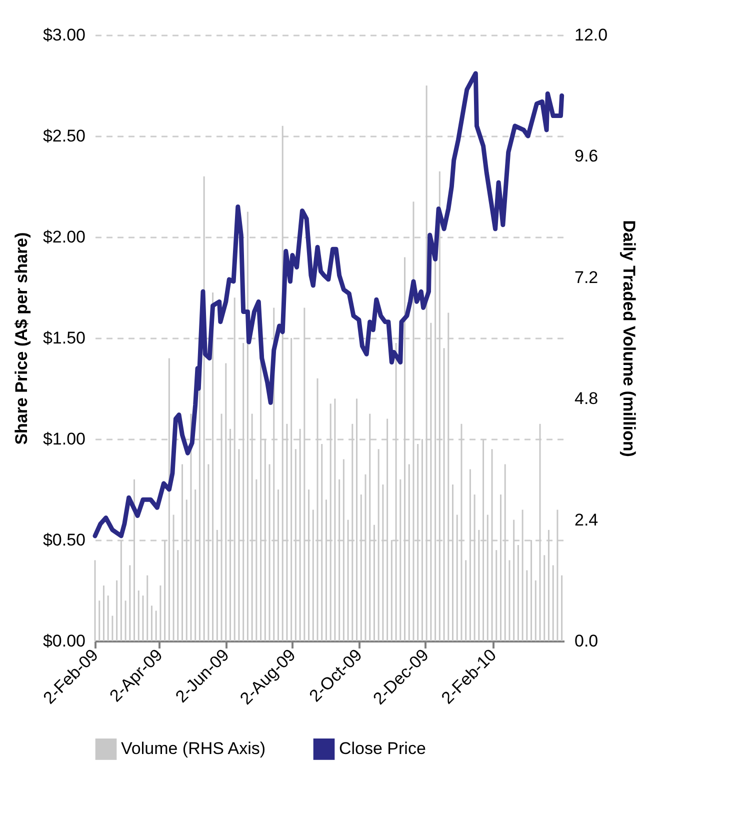  Describe the element at coordinates (64, 540) in the screenshot. I see `y-tick-label: $0.50` at that location.